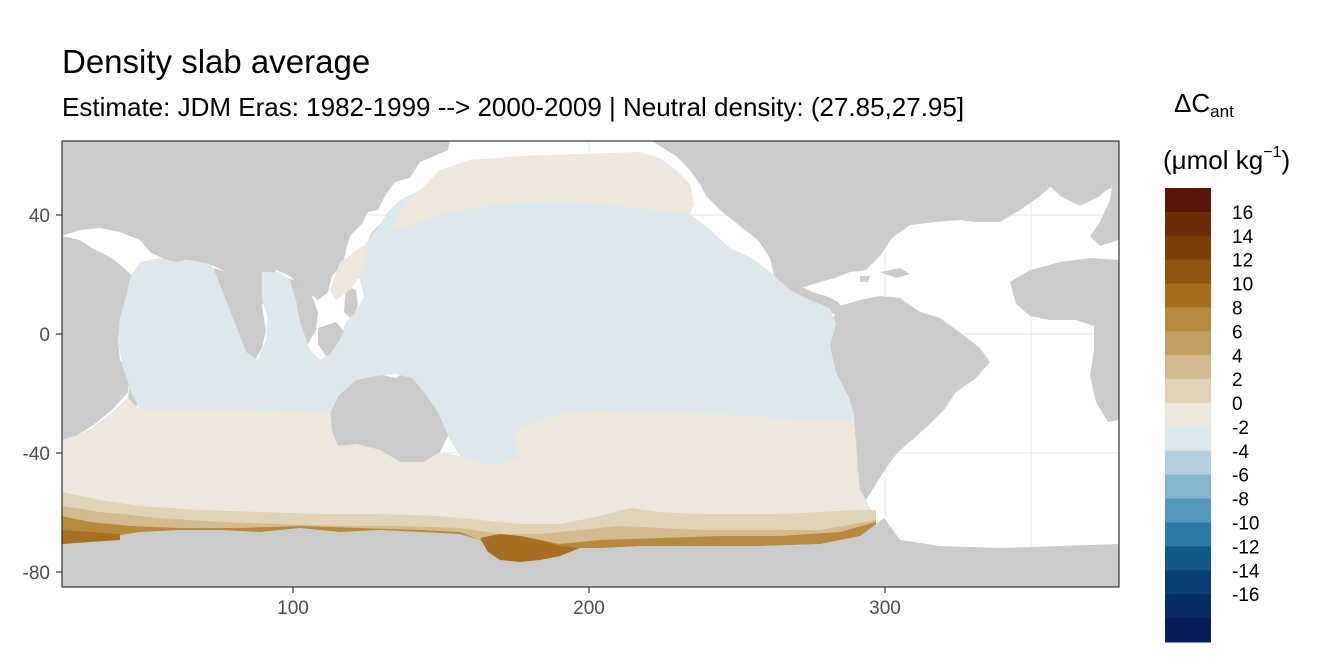  Describe the element at coordinates (1246, 571) in the screenshot. I see `legend-label: -14` at that location.